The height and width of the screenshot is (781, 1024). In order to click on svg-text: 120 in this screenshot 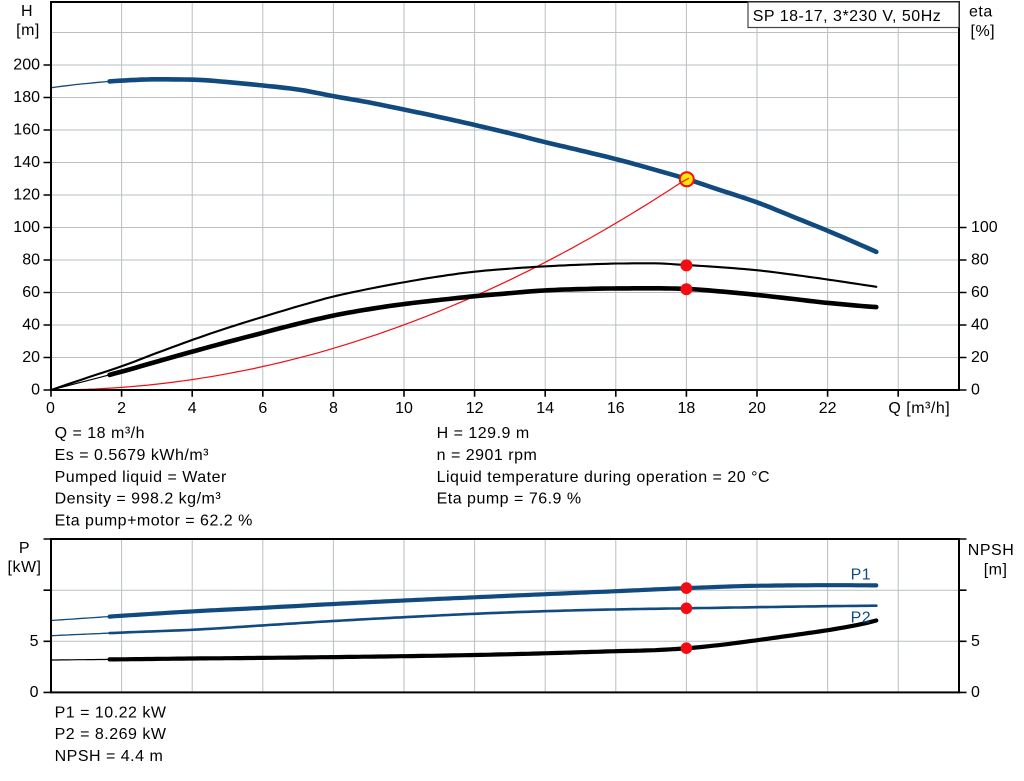, I will do `click(26, 195)`.